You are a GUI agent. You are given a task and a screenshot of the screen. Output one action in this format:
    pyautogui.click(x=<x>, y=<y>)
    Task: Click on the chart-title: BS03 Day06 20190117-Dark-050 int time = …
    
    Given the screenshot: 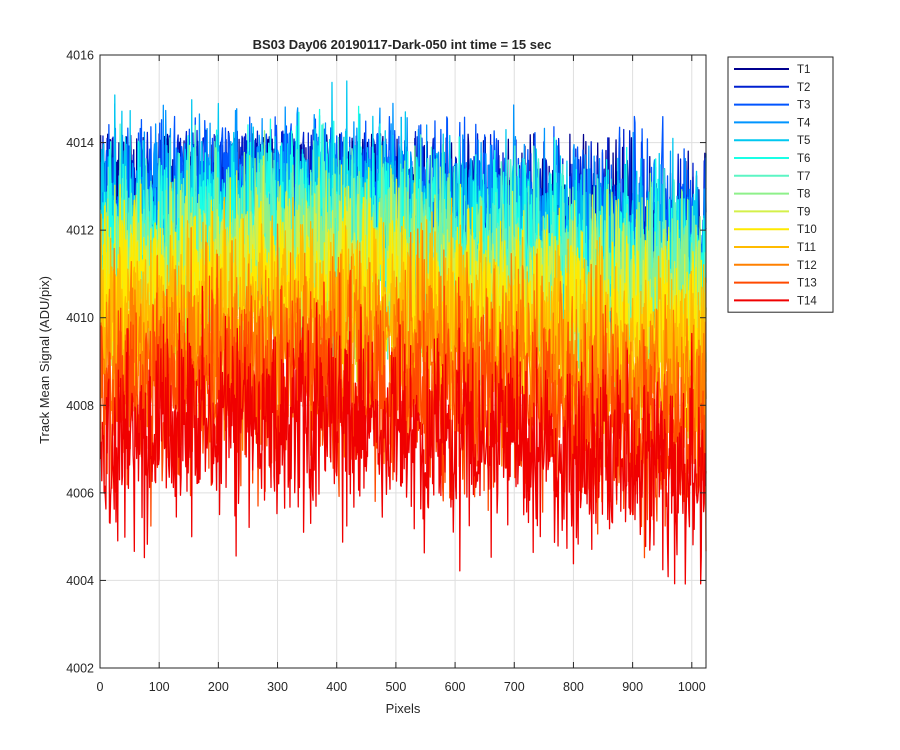 What is the action you would take?
    pyautogui.click(x=402, y=44)
    